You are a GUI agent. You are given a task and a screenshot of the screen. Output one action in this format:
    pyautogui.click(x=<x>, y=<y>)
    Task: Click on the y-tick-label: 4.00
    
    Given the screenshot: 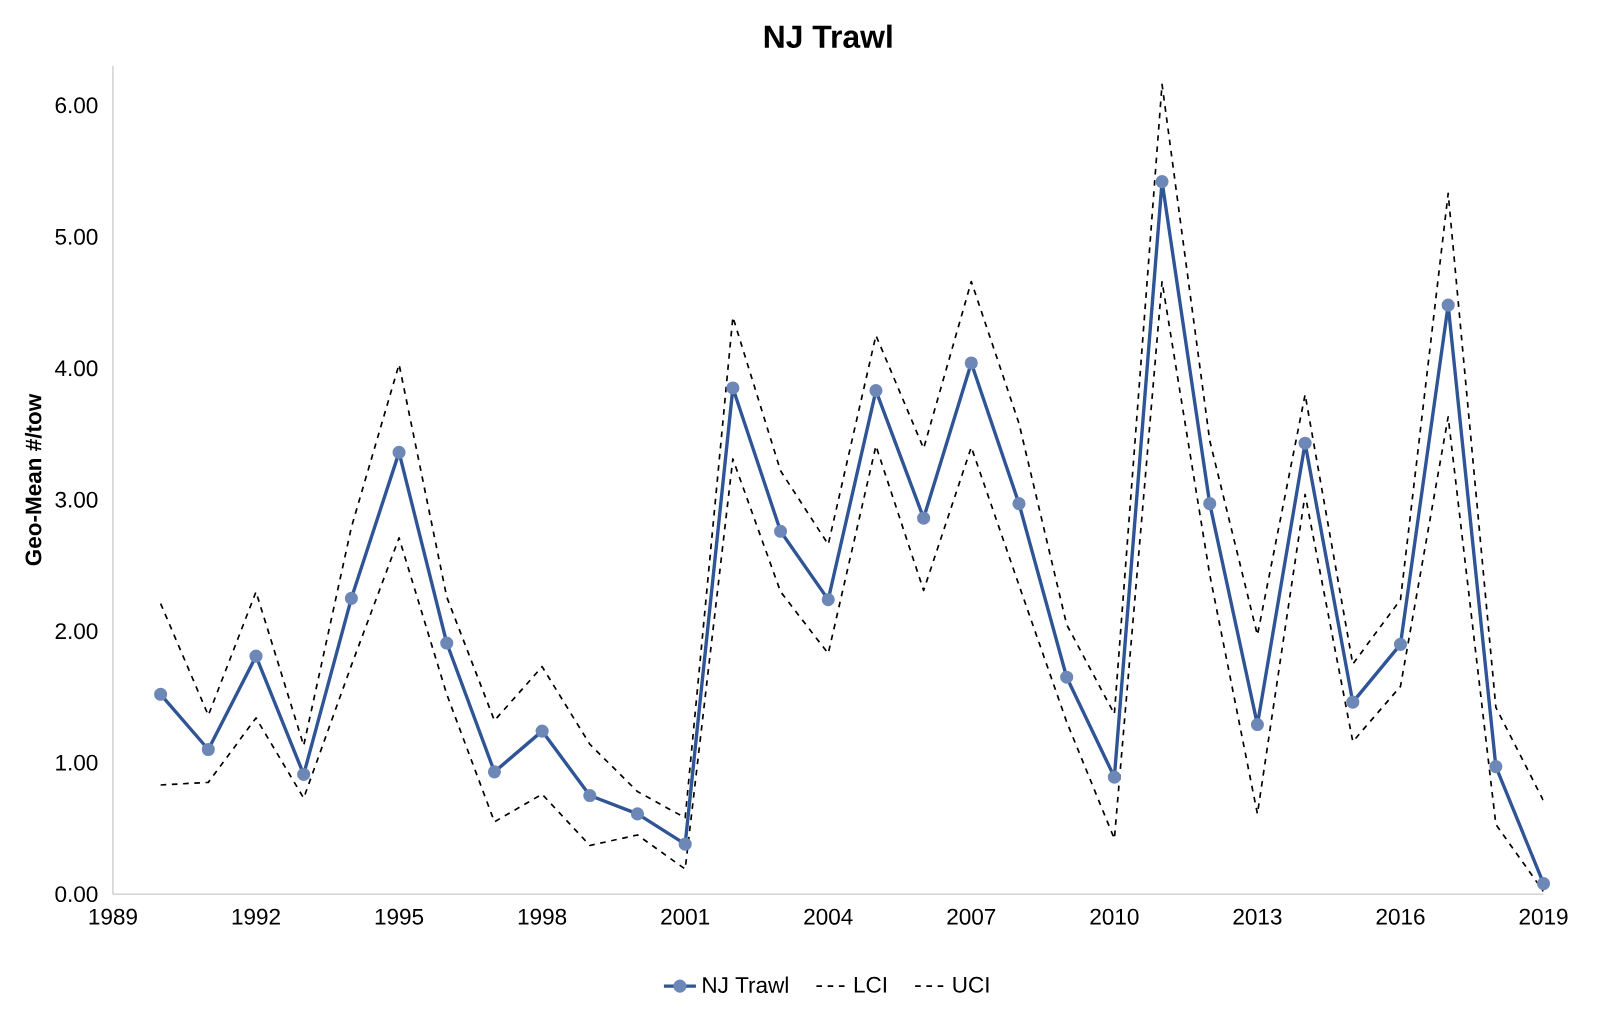 What is the action you would take?
    pyautogui.click(x=76, y=368)
    